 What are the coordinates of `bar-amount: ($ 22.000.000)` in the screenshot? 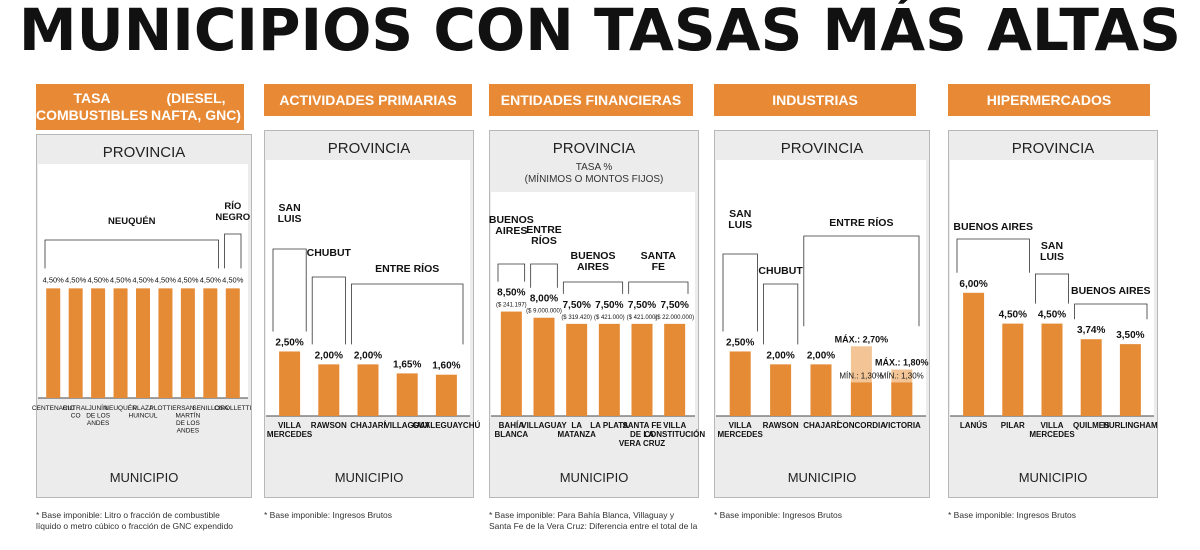 It's located at (674, 318).